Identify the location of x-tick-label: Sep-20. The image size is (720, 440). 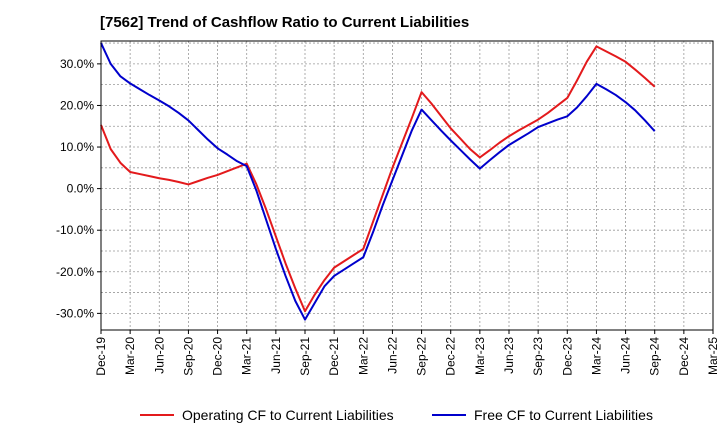
(188, 356).